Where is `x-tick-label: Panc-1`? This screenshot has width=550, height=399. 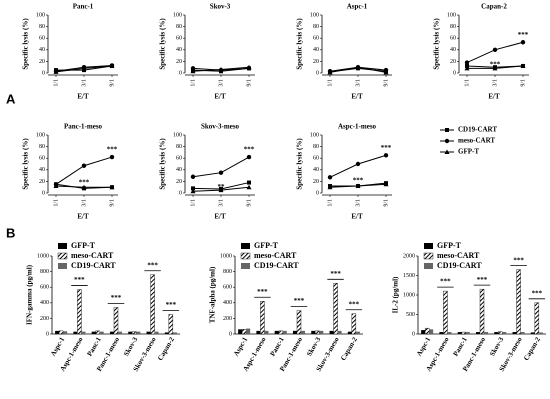
x-tick-label: Panc-1 is located at coordinates (277, 346).